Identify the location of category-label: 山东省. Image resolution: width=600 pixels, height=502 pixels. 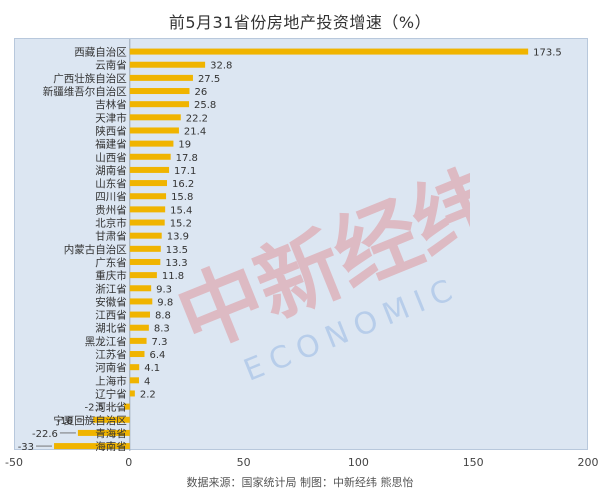
(111, 183).